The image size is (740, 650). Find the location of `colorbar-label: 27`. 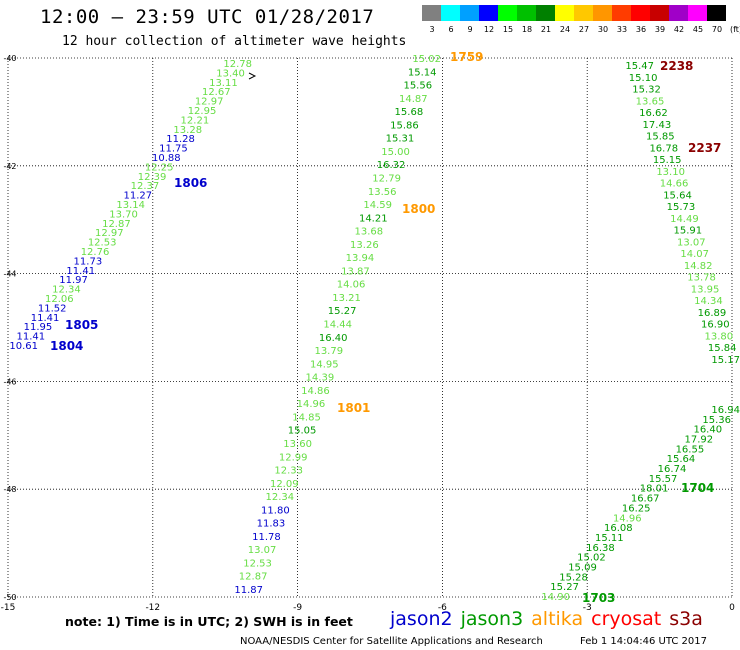

colorbar-label: 27 is located at coordinates (584, 29).